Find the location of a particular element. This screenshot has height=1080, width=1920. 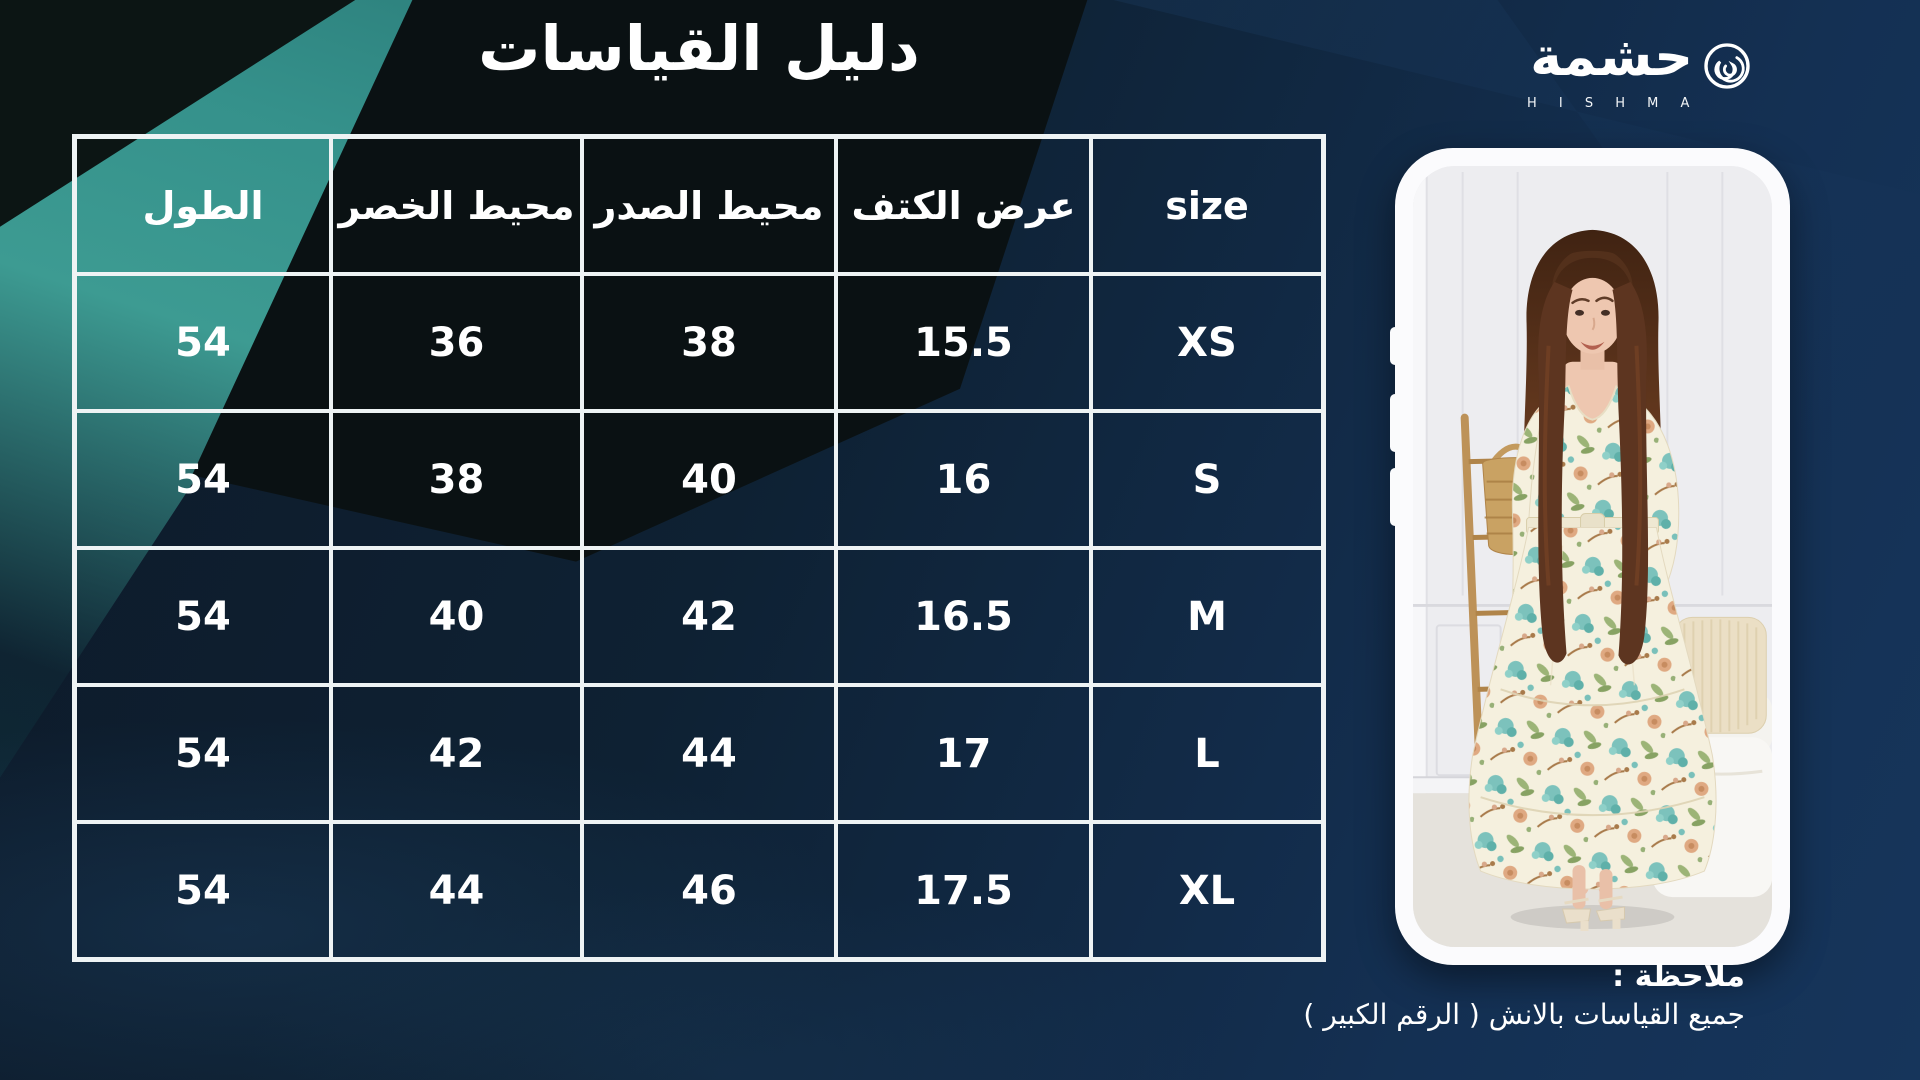

column-header-shoulder: عرض الكتف is located at coordinates (963, 205).